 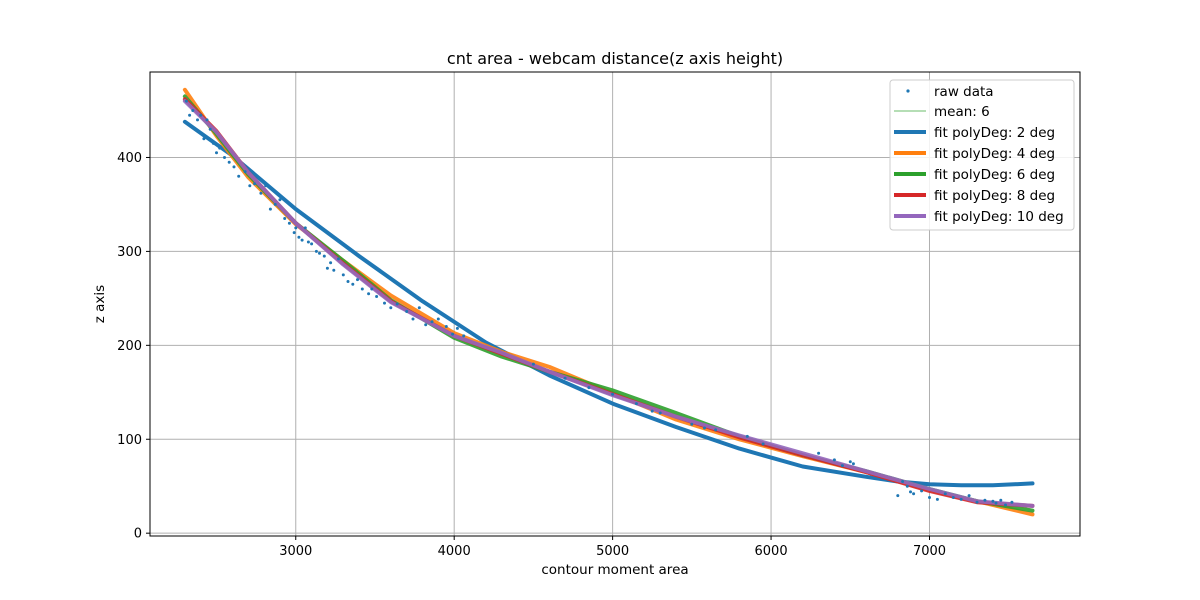 I want to click on legend-label-fit-10: fit polyDeg: 10 deg, so click(x=999, y=217).